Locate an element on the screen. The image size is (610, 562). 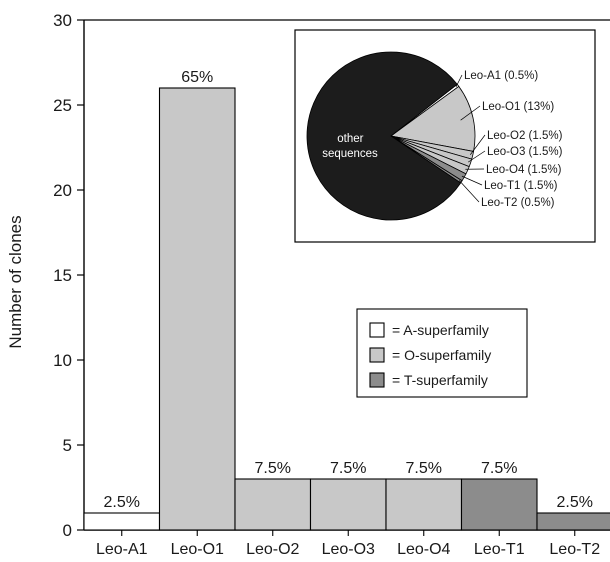
x-tick-label: Leo-O4 is located at coordinates (423, 549).